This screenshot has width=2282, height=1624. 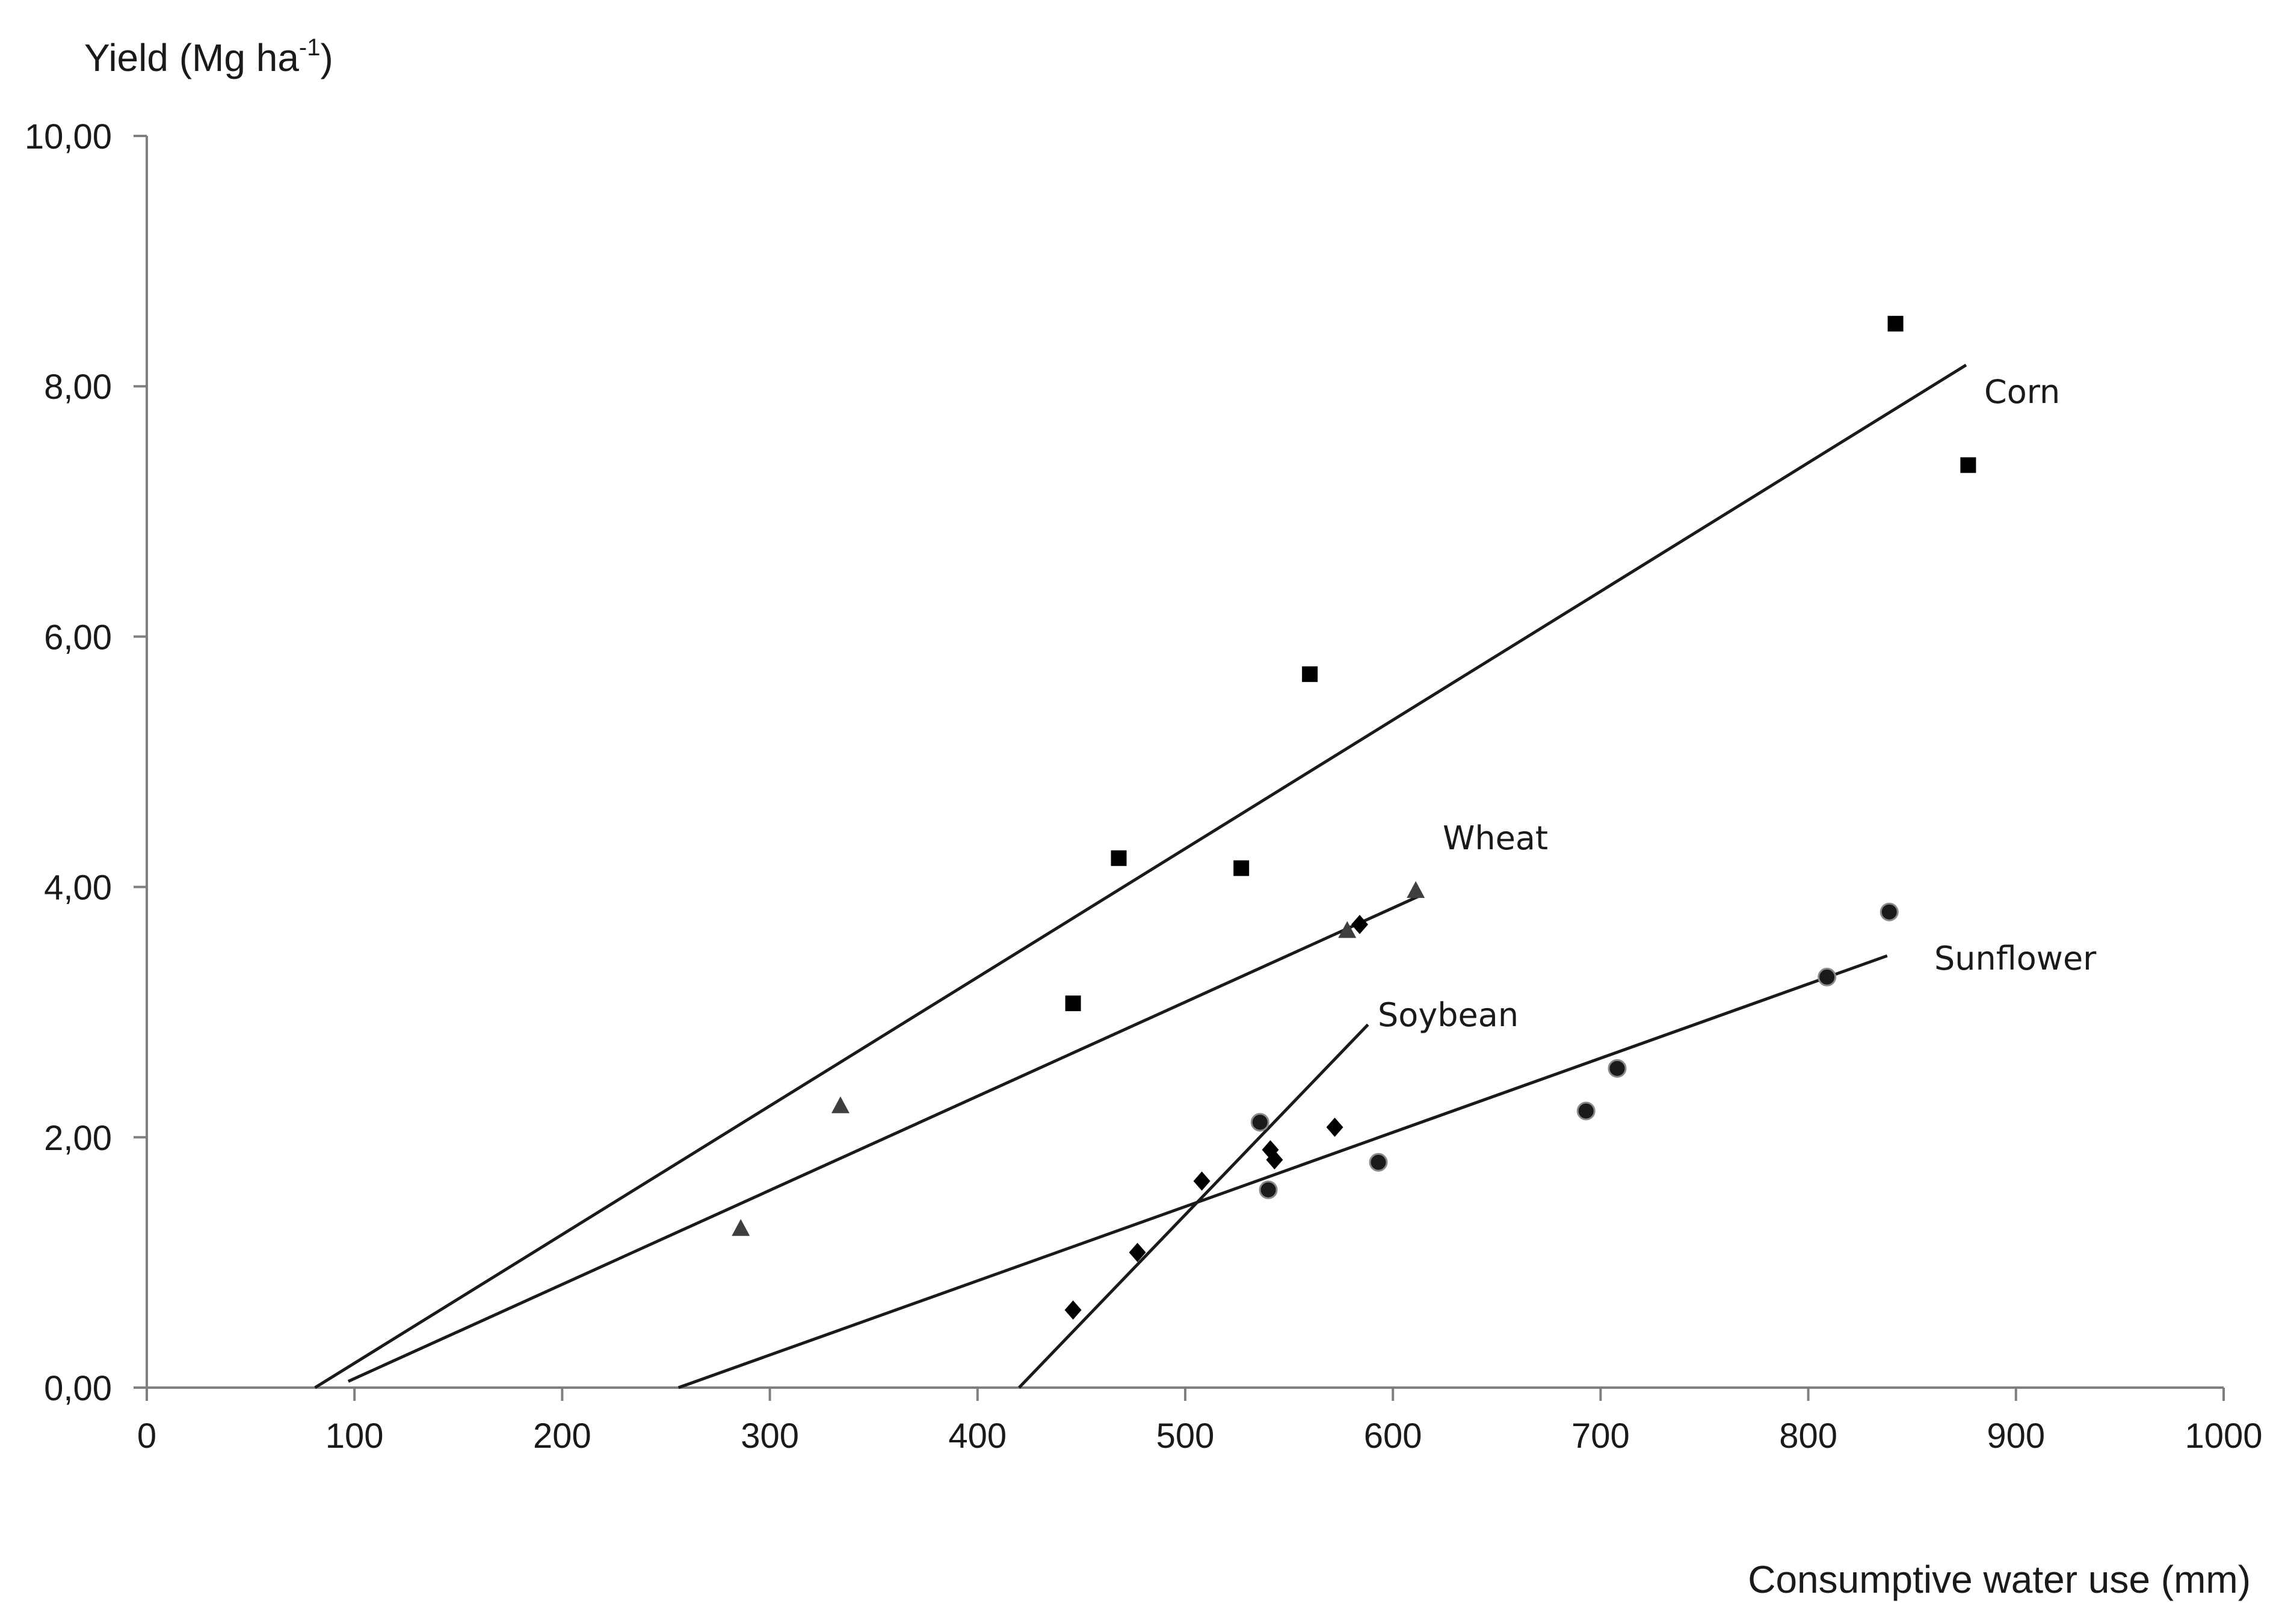 I want to click on x-tick-label: 100, so click(x=354, y=1436).